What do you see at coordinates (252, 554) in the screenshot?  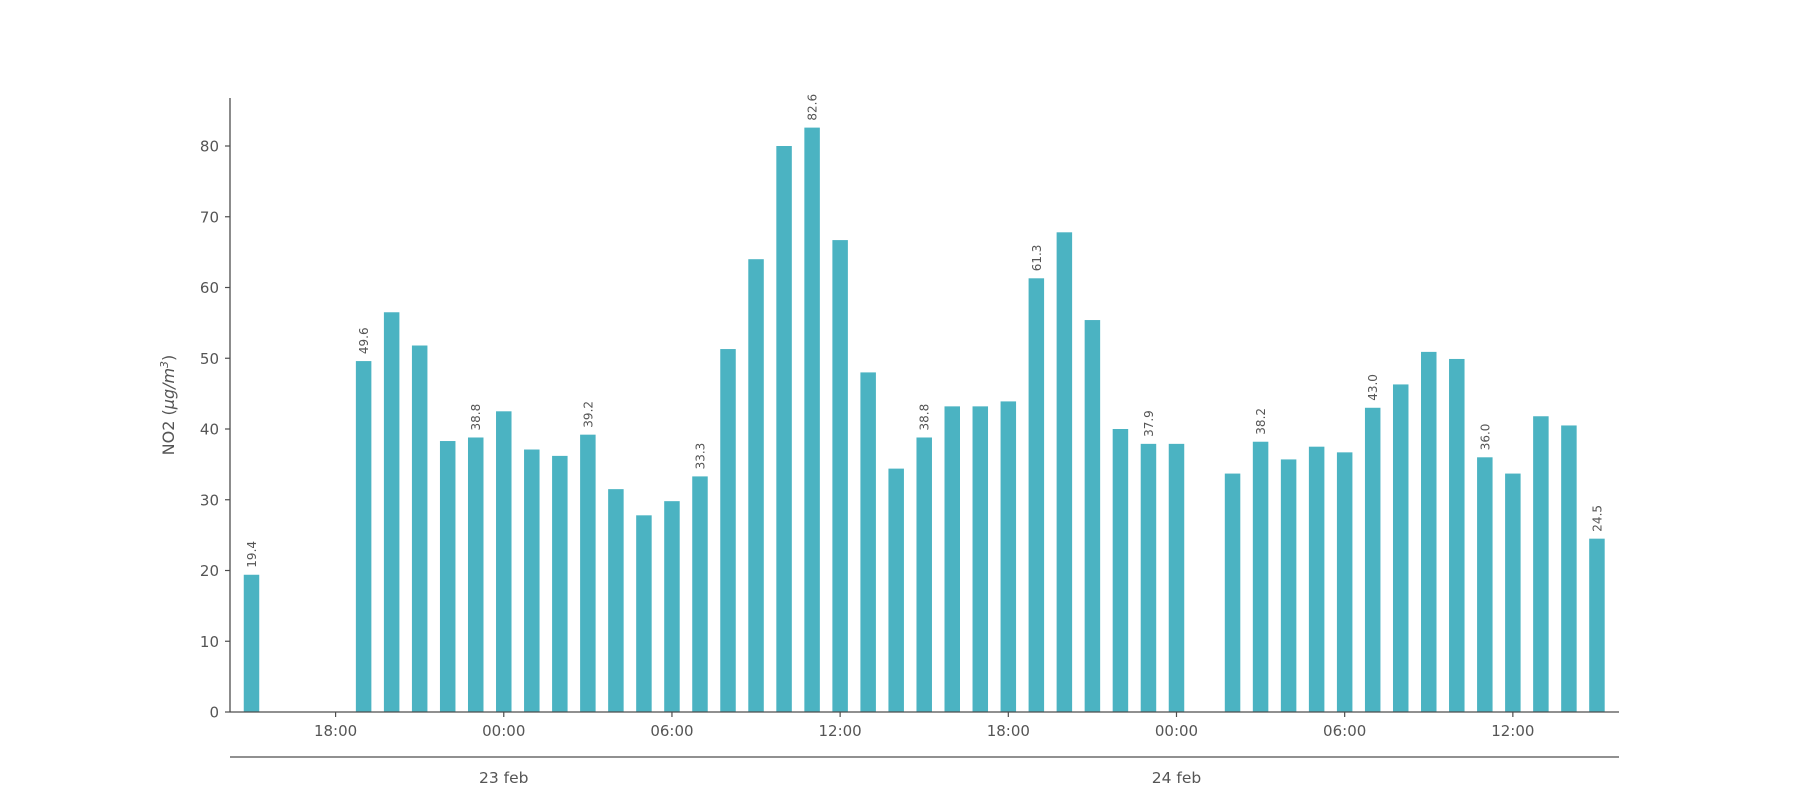 I see `bar-value-label: 19.4` at bounding box center [252, 554].